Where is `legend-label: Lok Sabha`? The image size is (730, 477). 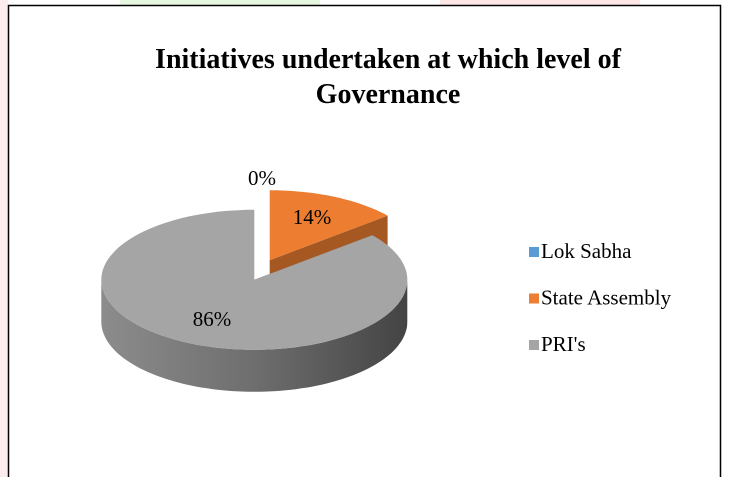 legend-label: Lok Sabha is located at coordinates (586, 251).